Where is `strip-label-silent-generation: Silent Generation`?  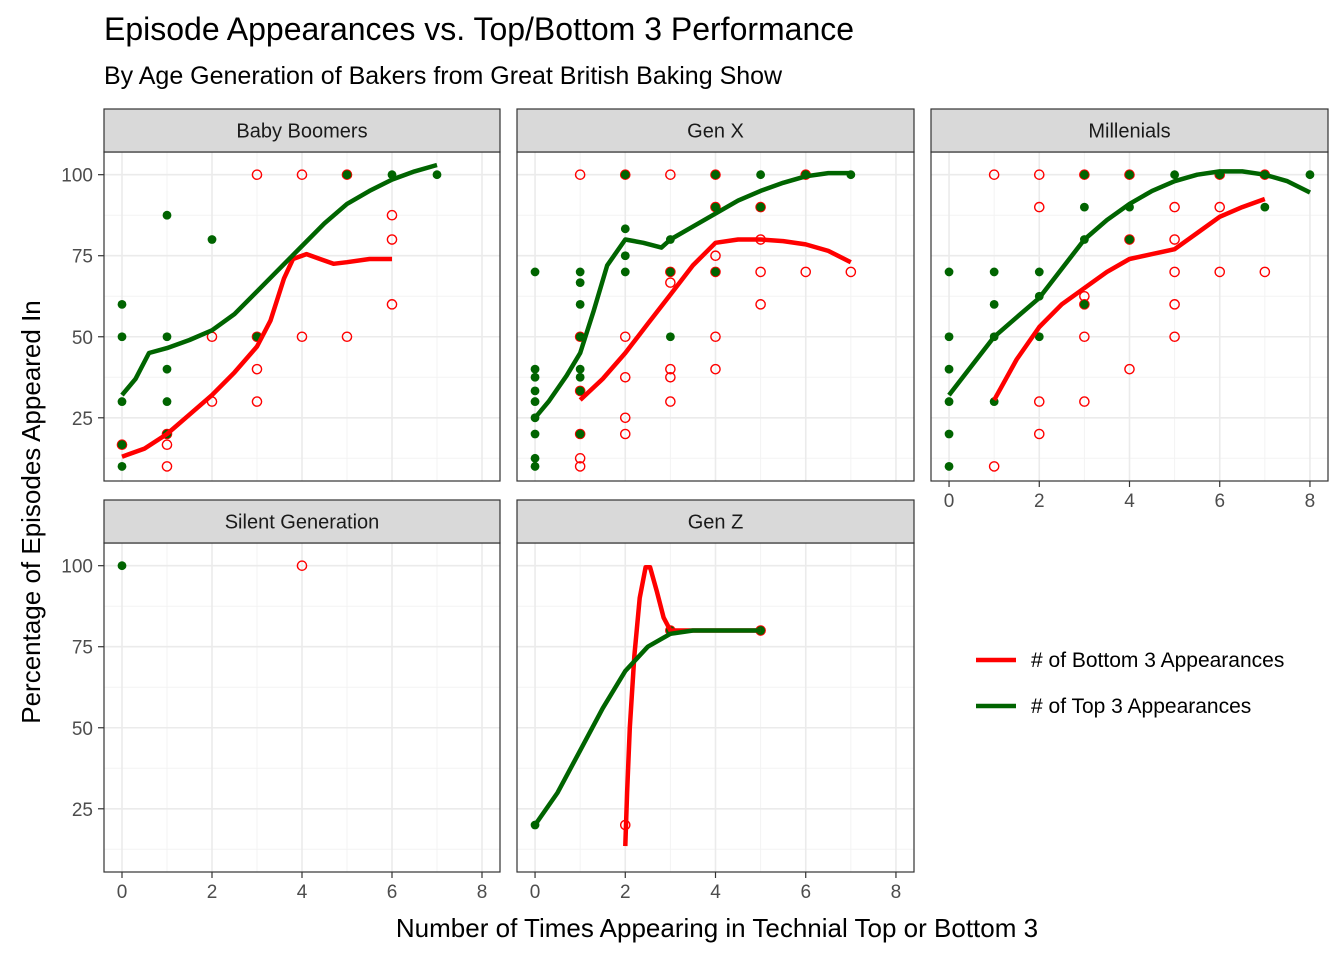
strip-label-silent-generation: Silent Generation is located at coordinates (302, 523).